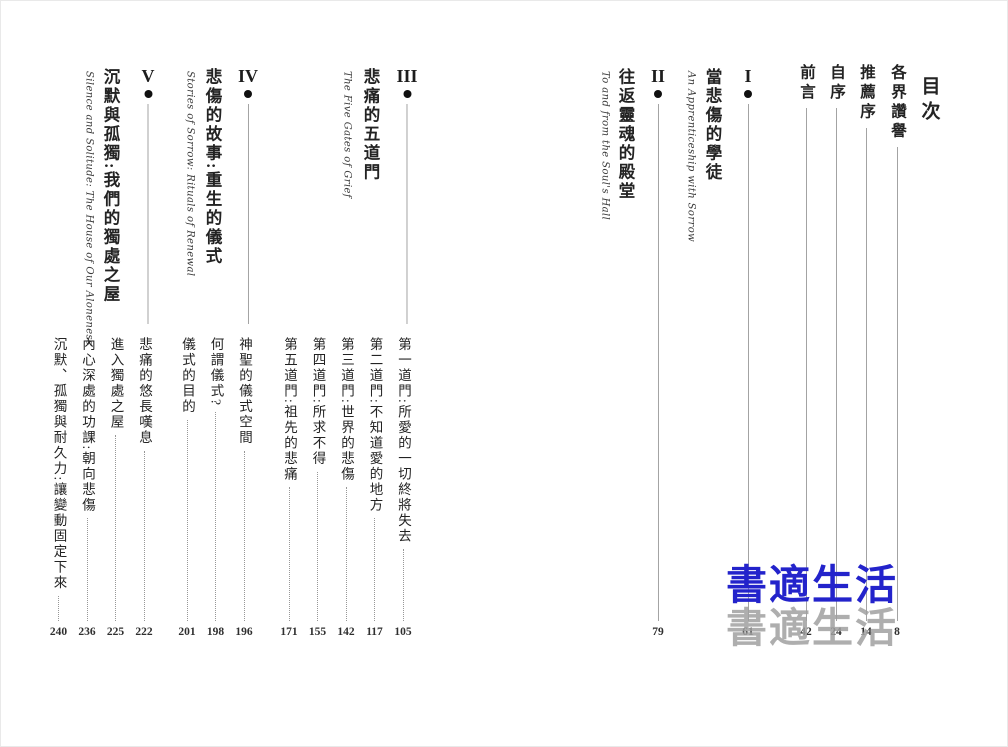  Describe the element at coordinates (144, 632) in the screenshot. I see `page-number: 222` at that location.